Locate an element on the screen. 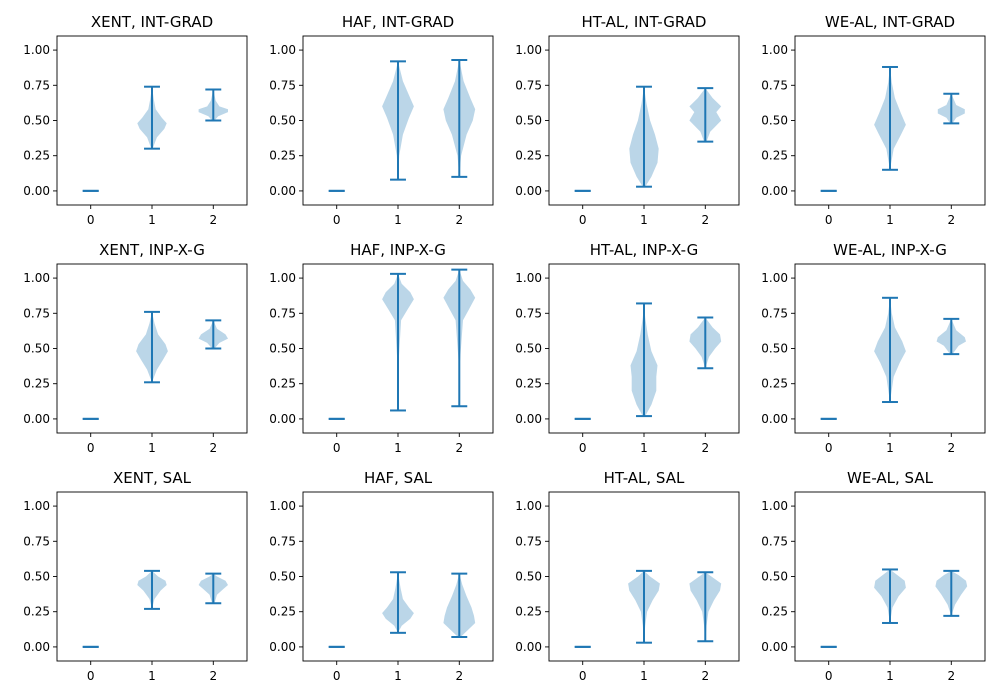 The width and height of the screenshot is (1000, 700). subplot-title: XENT, INT-GRAD is located at coordinates (152, 22).